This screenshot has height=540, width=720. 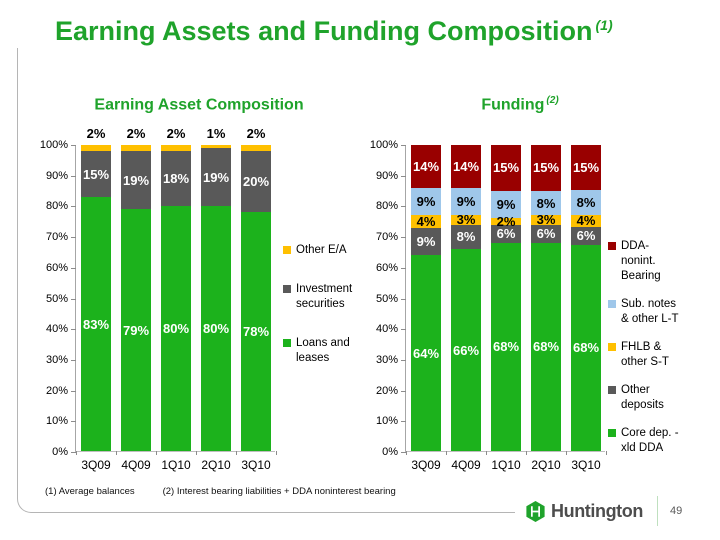 I want to click on segment-label: 8%, so click(x=546, y=203).